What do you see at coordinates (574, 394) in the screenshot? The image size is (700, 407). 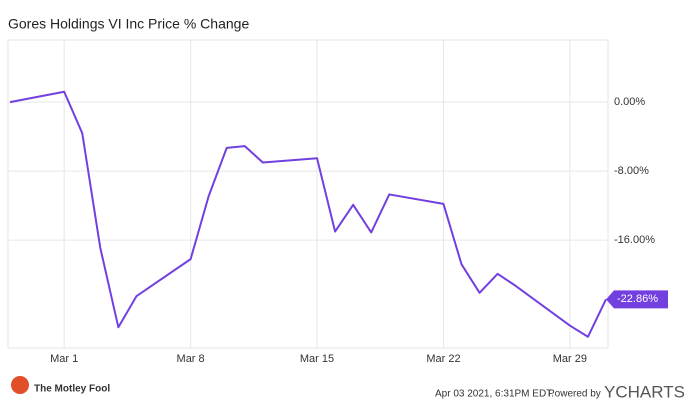 I see `powered-by: Powered by` at bounding box center [574, 394].